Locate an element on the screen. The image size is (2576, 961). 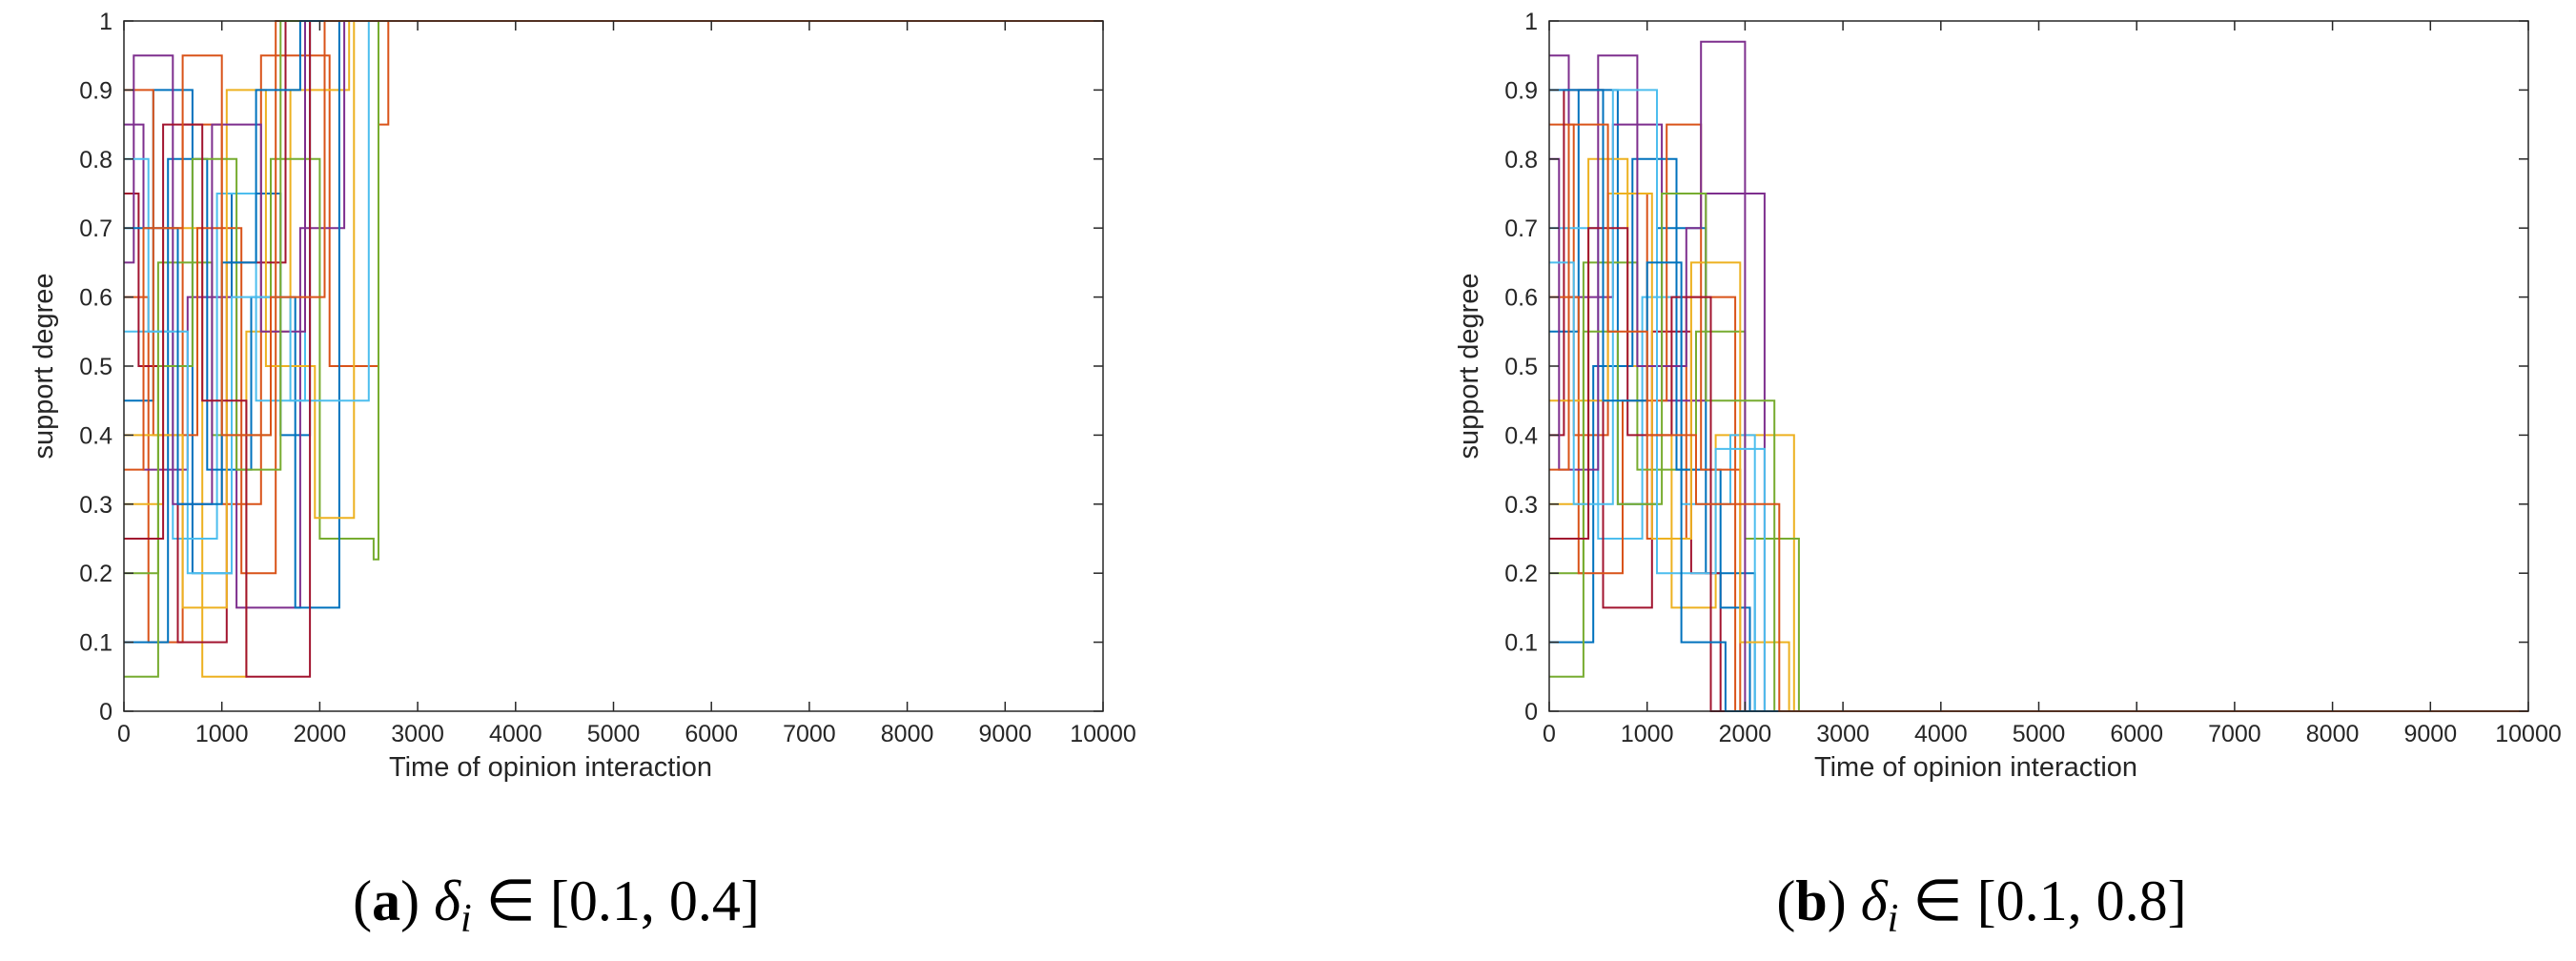
panel-caption: (a) δi ∈ [0.1, 0.4] is located at coordinates (556, 905).